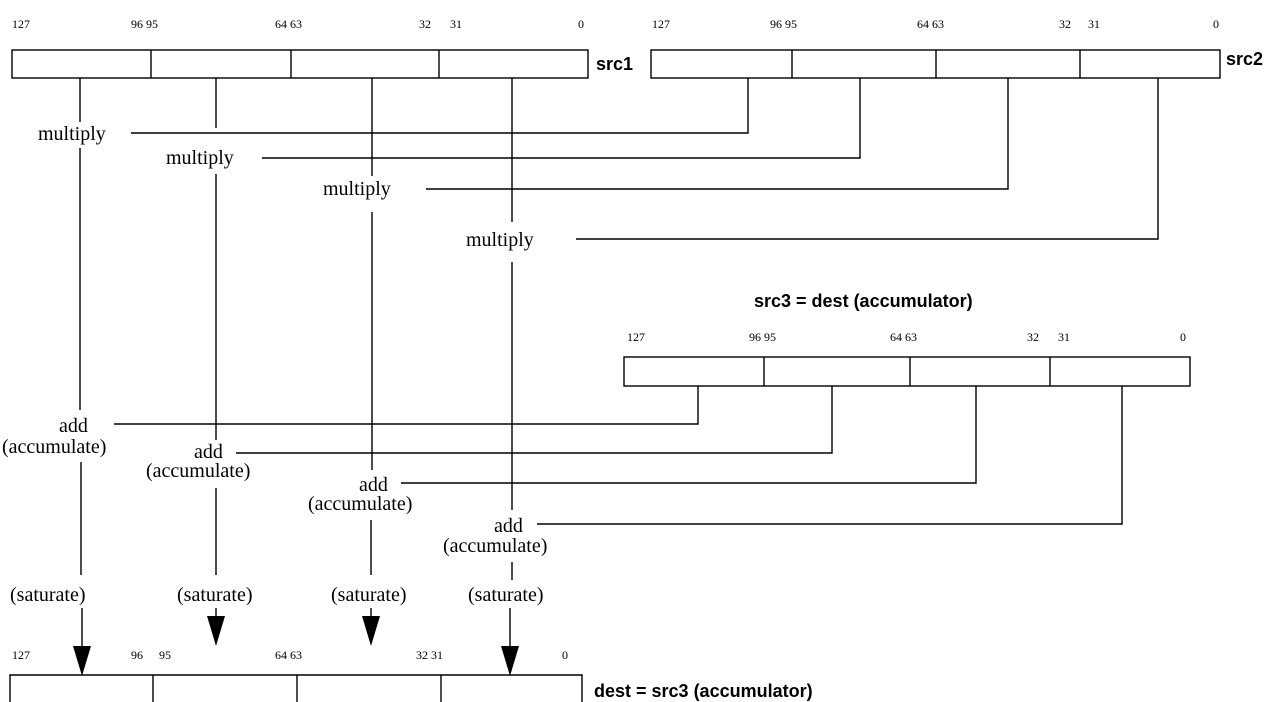 The height and width of the screenshot is (702, 1278). I want to click on src2-tick-31: 31, so click(1094, 24).